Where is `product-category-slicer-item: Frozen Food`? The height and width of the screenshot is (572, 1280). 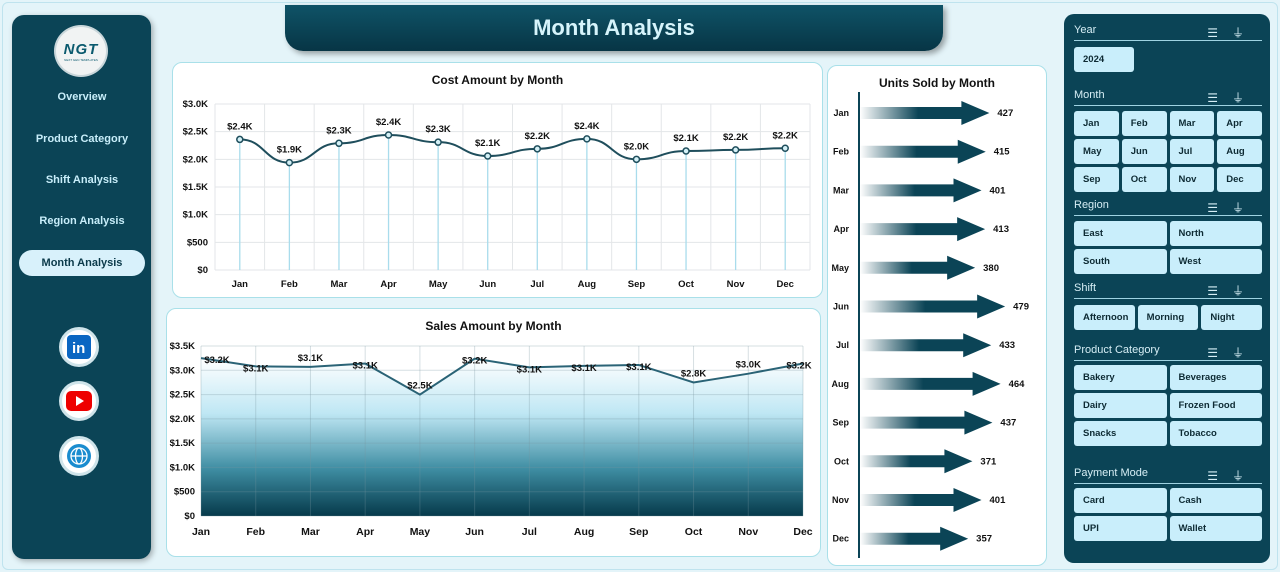 product-category-slicer-item: Frozen Food is located at coordinates (1215, 405).